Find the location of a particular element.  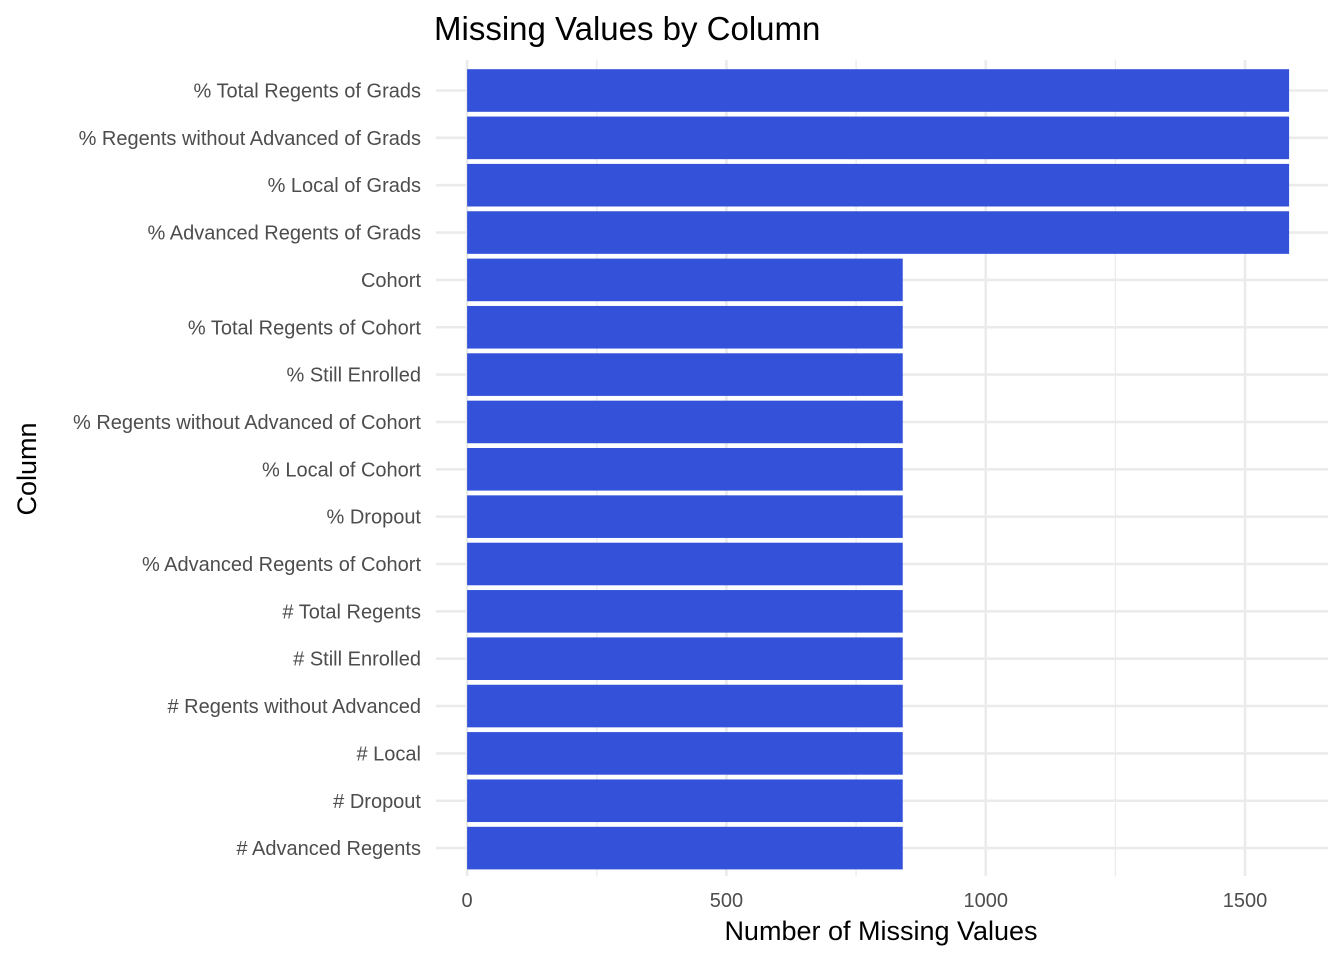

y-tick-label: % Advanced Regents of Cohort is located at coordinates (282, 565).